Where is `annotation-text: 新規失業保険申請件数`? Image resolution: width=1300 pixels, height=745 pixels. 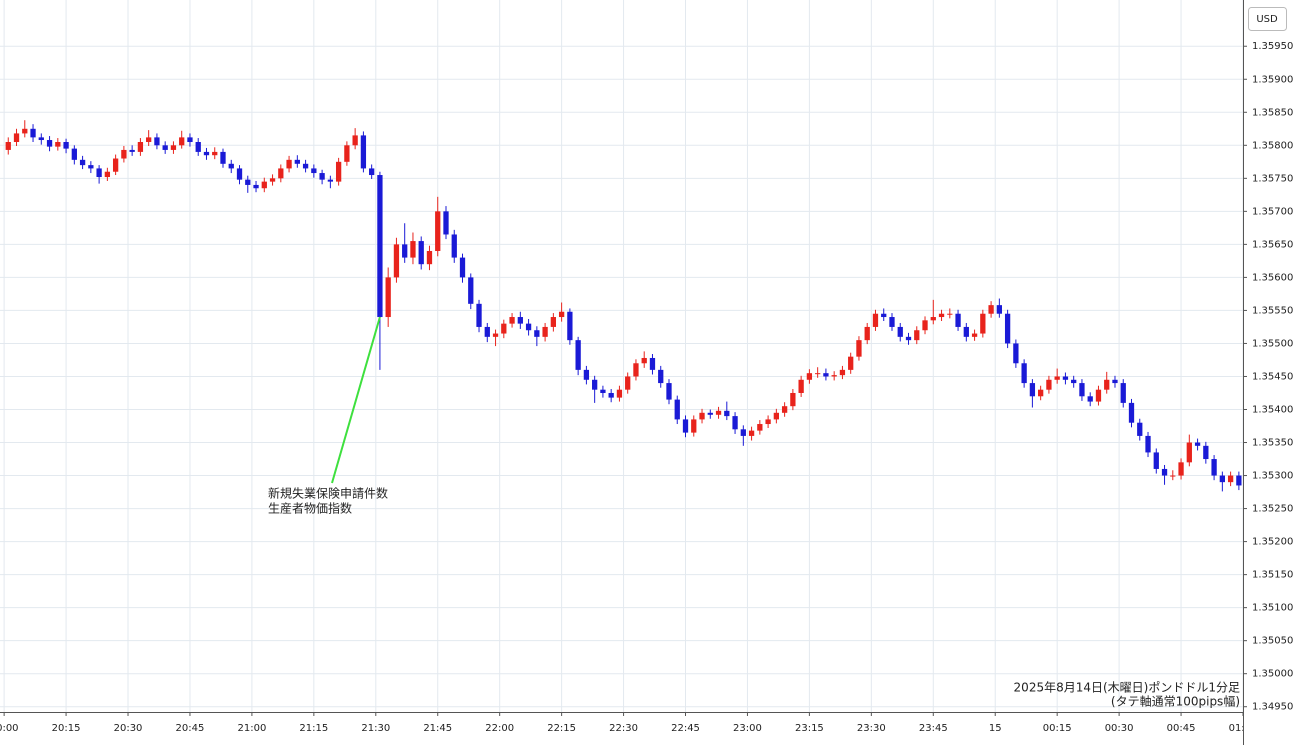 annotation-text: 新規失業保険申請件数 is located at coordinates (328, 493).